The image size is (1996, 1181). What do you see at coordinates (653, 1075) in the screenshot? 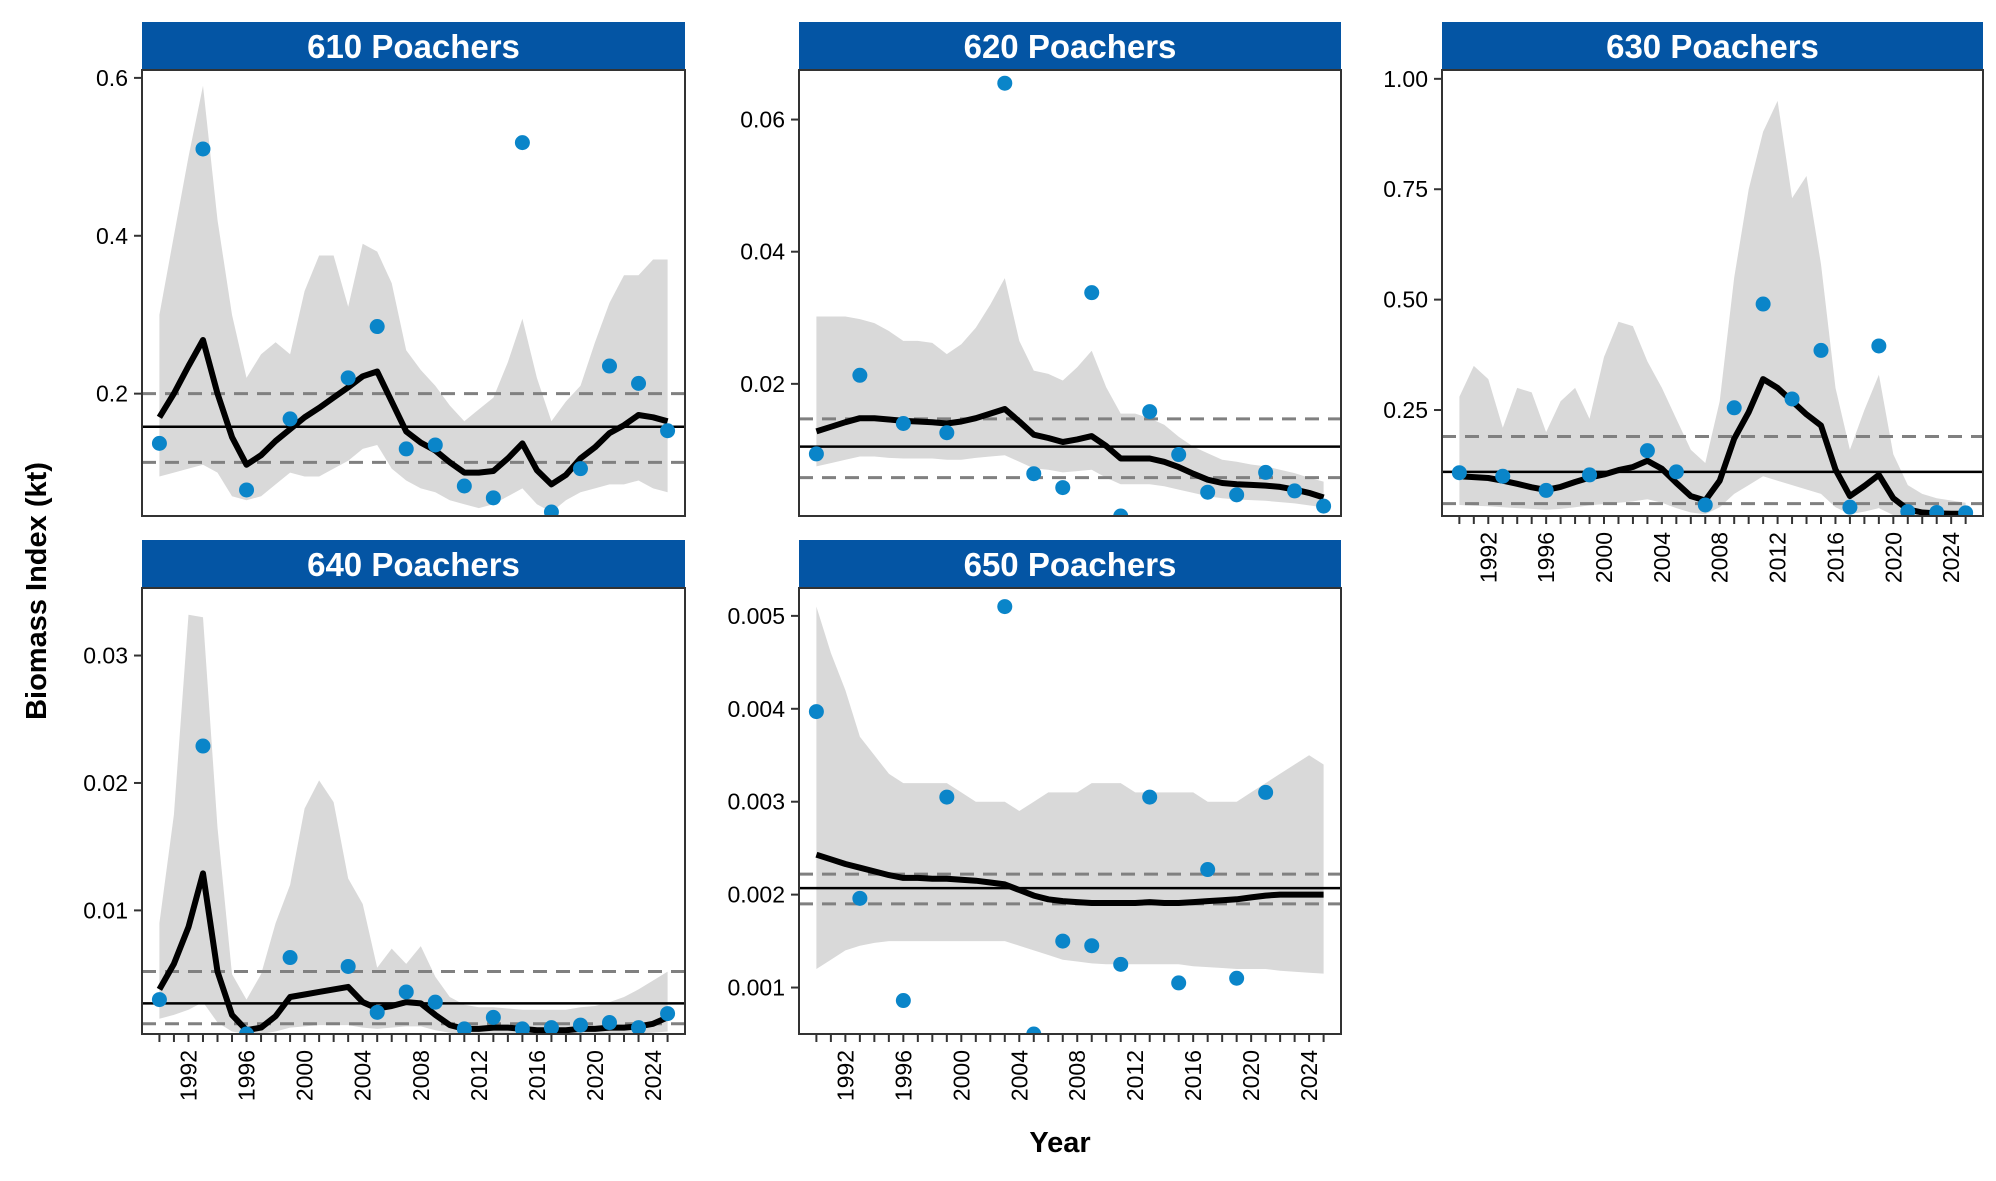
I see `x-tick-label: 2024` at bounding box center [653, 1075].